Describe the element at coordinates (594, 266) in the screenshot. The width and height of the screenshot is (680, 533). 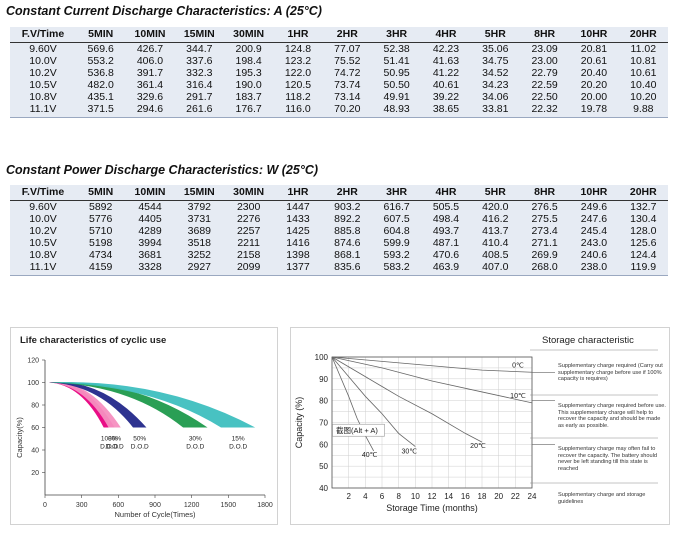
I see `table-cell: 238.0` at that location.